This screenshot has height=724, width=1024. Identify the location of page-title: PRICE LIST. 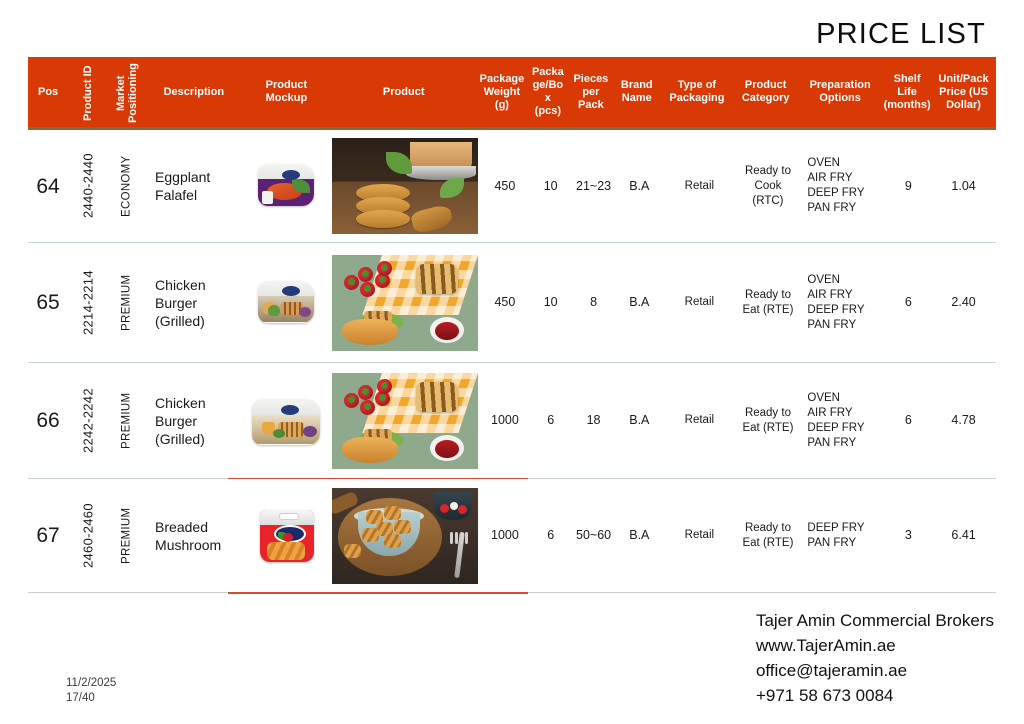
(901, 34).